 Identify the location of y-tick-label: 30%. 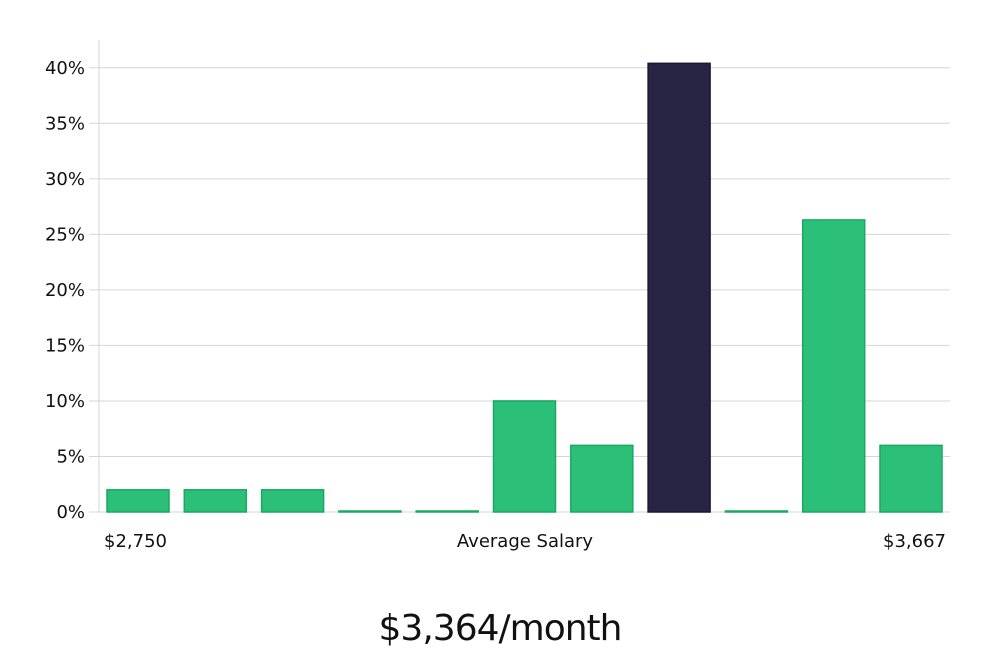
(65, 179).